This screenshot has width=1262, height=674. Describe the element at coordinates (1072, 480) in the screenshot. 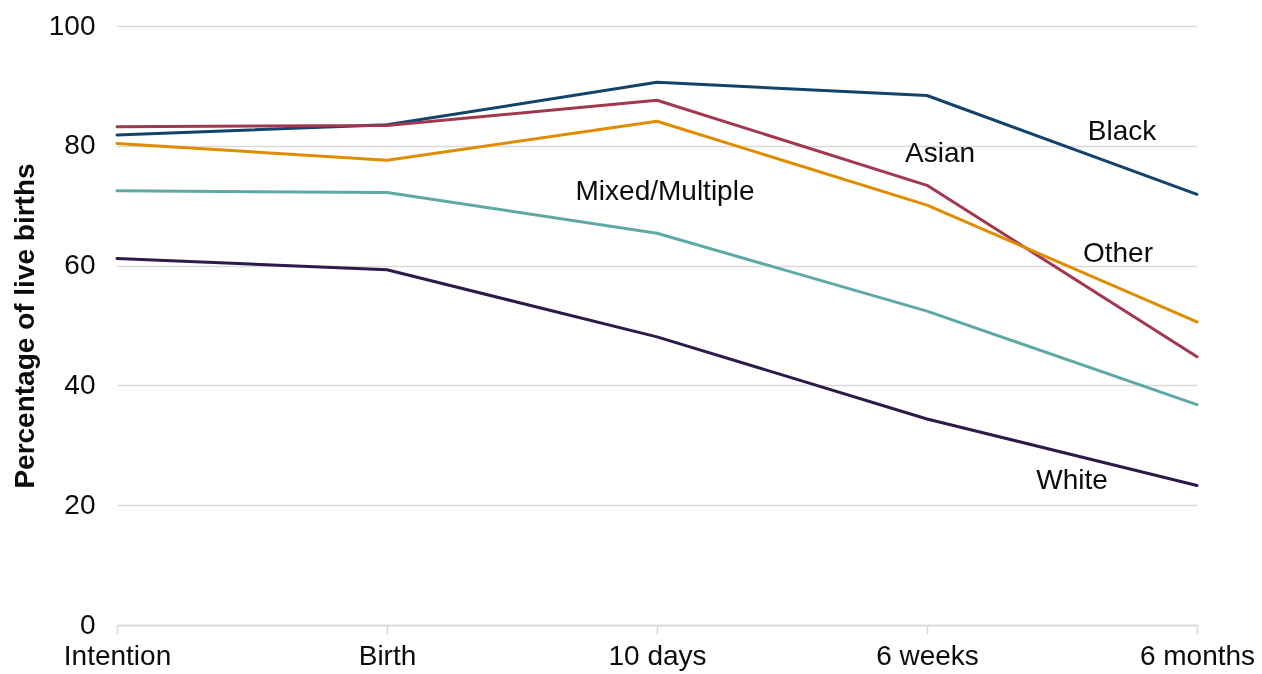

I see `series-label: White` at that location.